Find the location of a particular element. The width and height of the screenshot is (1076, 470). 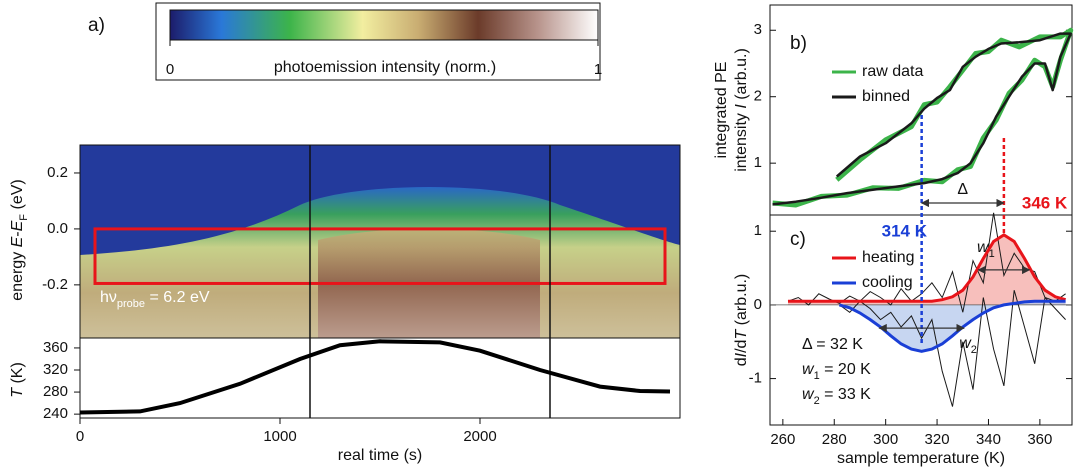

b-axis-label: intensity I (arb.u.) is located at coordinates (741, 110).